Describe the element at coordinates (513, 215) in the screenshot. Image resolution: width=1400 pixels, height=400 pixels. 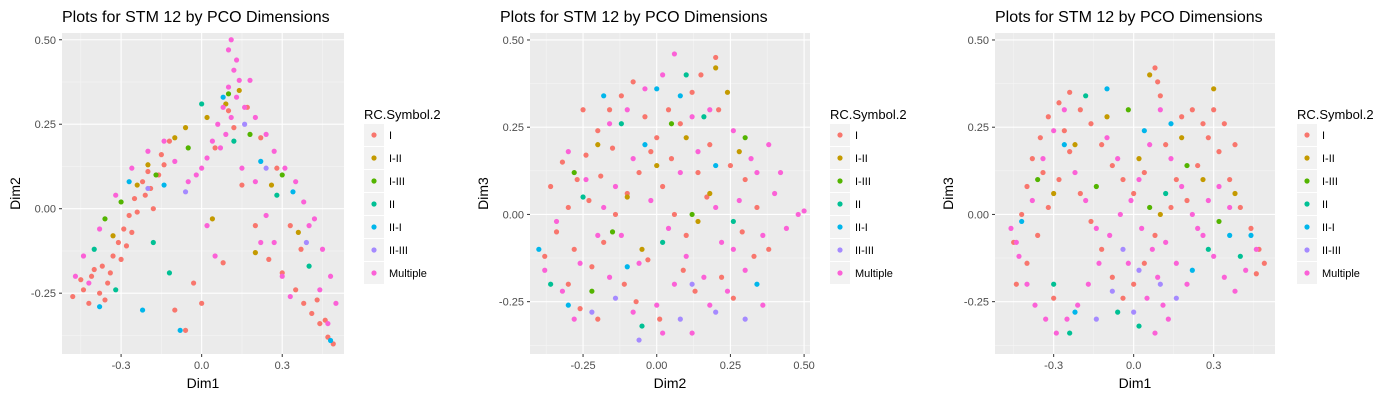
I see `y-tick-label: 0.00` at that location.